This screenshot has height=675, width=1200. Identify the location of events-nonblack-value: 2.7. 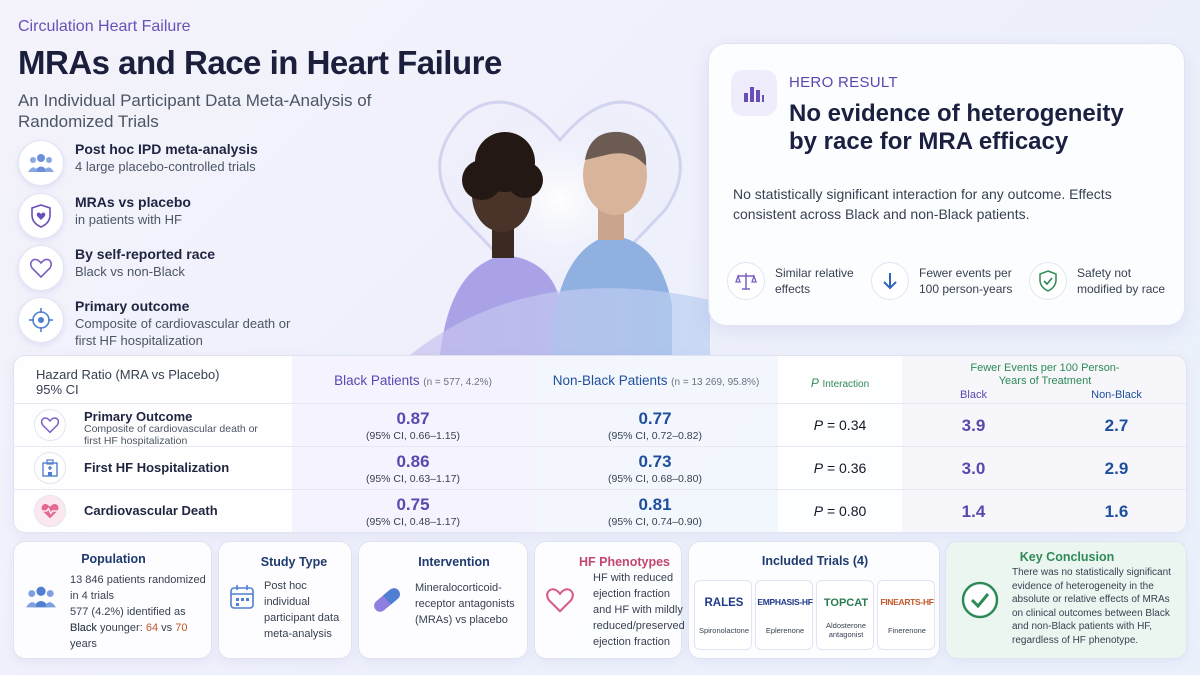
(1116, 425).